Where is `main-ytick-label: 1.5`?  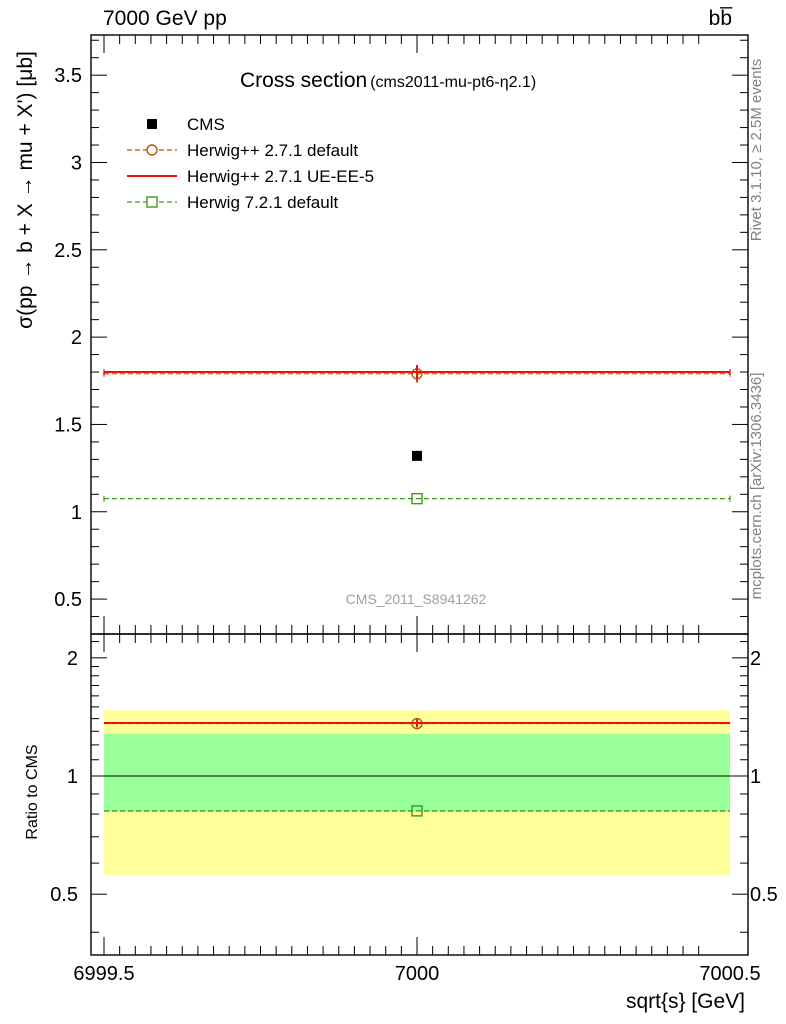 main-ytick-label: 1.5 is located at coordinates (68, 425).